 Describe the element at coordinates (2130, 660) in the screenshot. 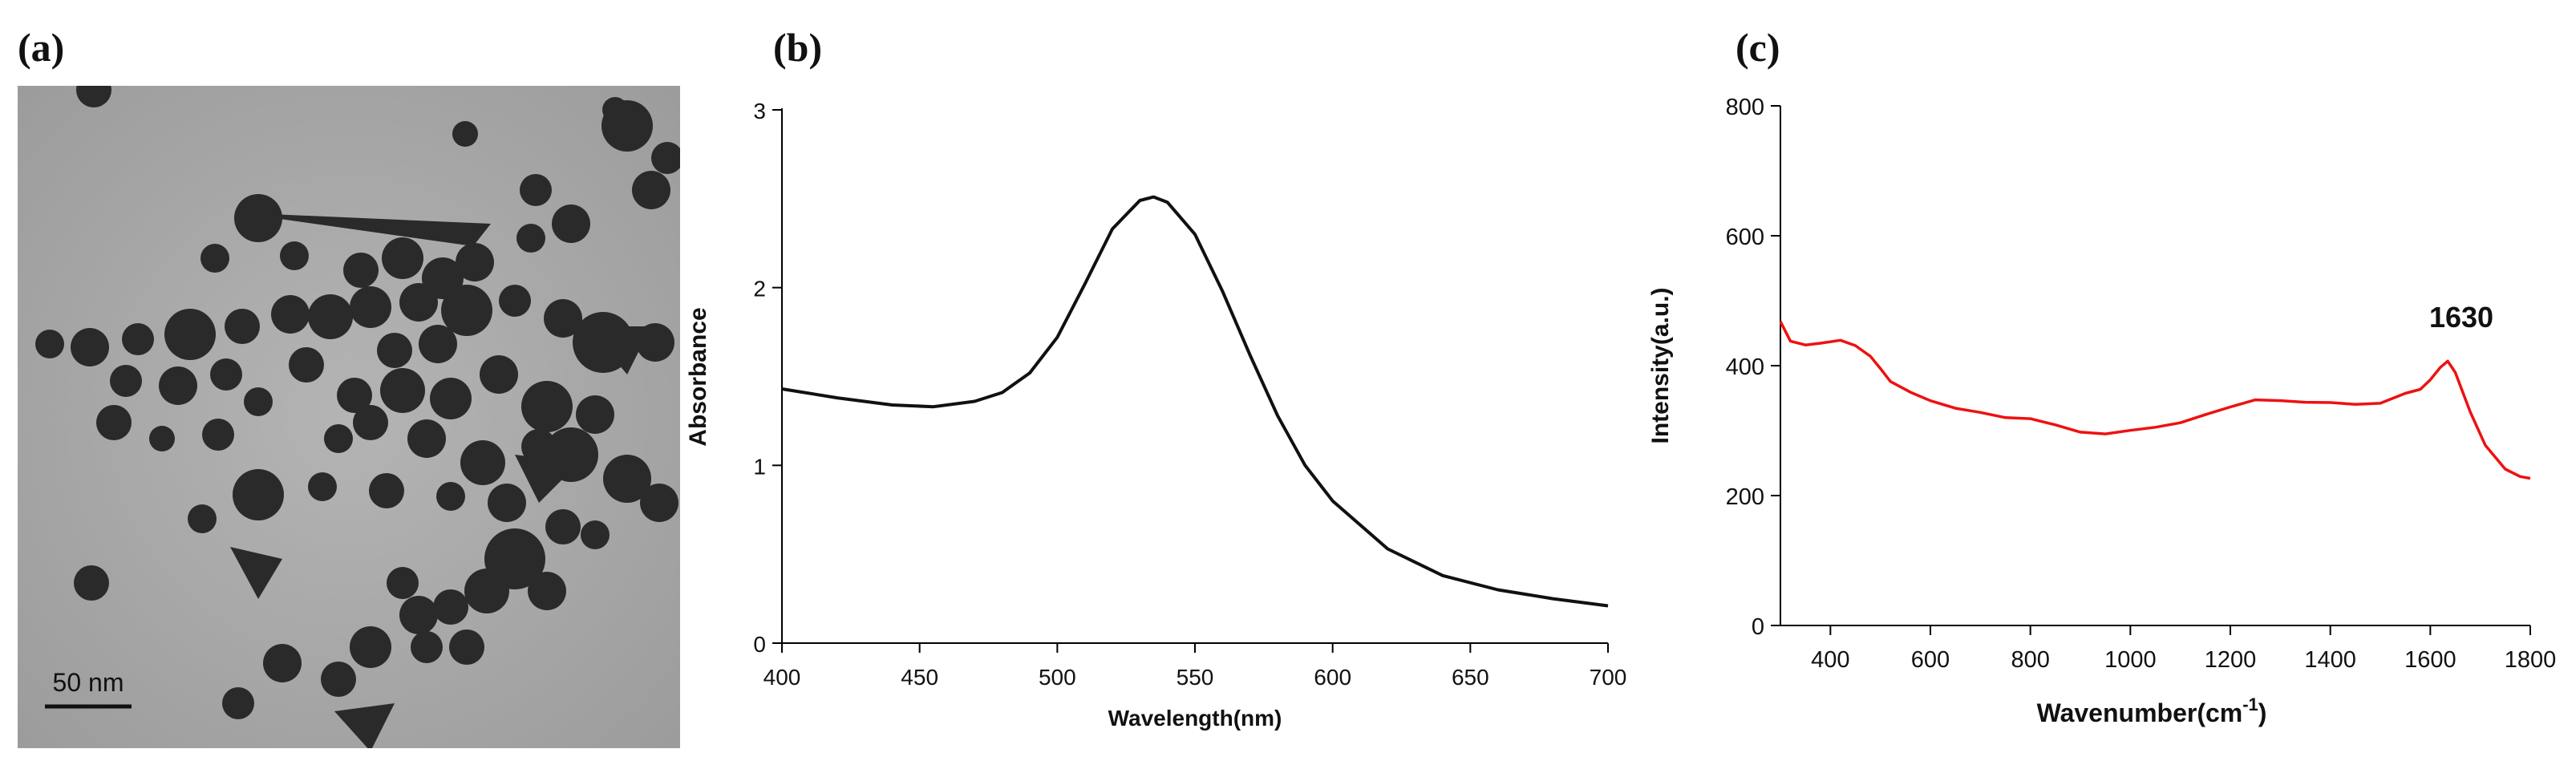

I see `x-tick-label: 1000` at that location.